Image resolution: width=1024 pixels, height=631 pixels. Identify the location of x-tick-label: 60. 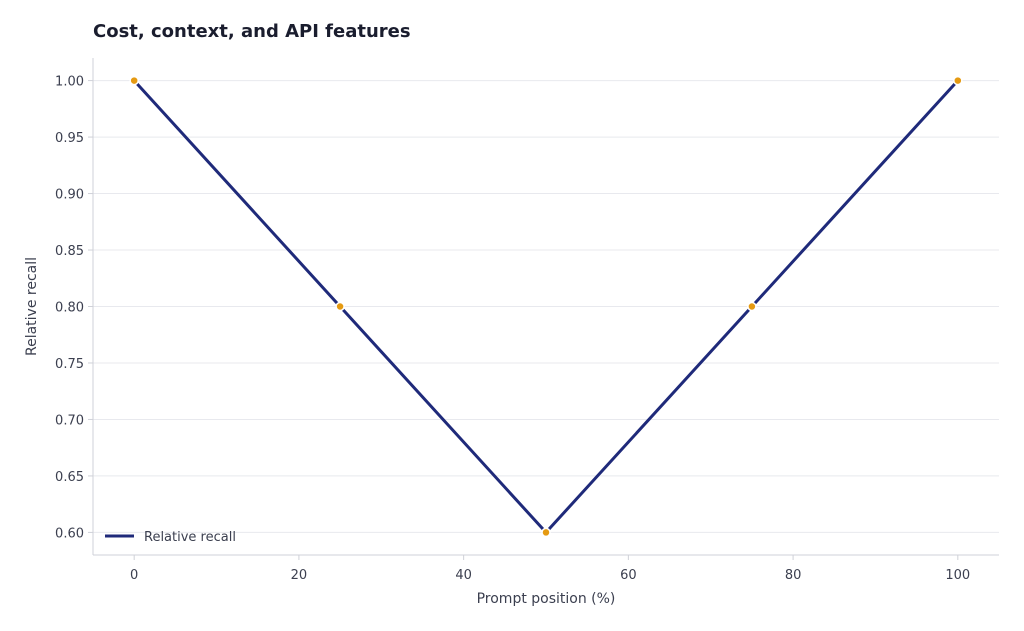
(628, 575).